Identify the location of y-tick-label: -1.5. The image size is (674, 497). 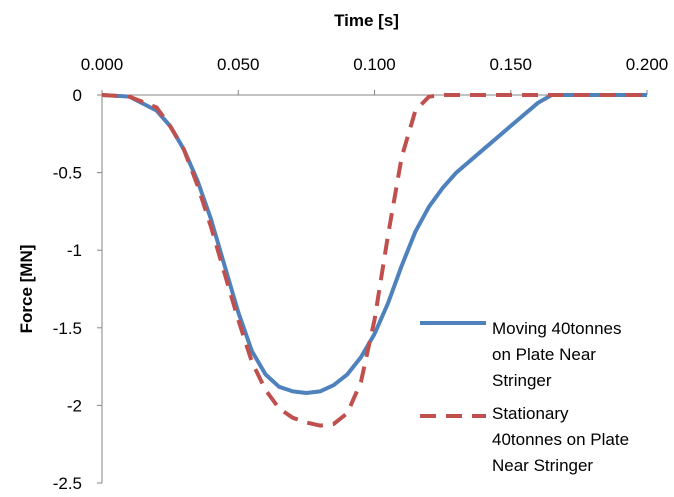
(67, 328).